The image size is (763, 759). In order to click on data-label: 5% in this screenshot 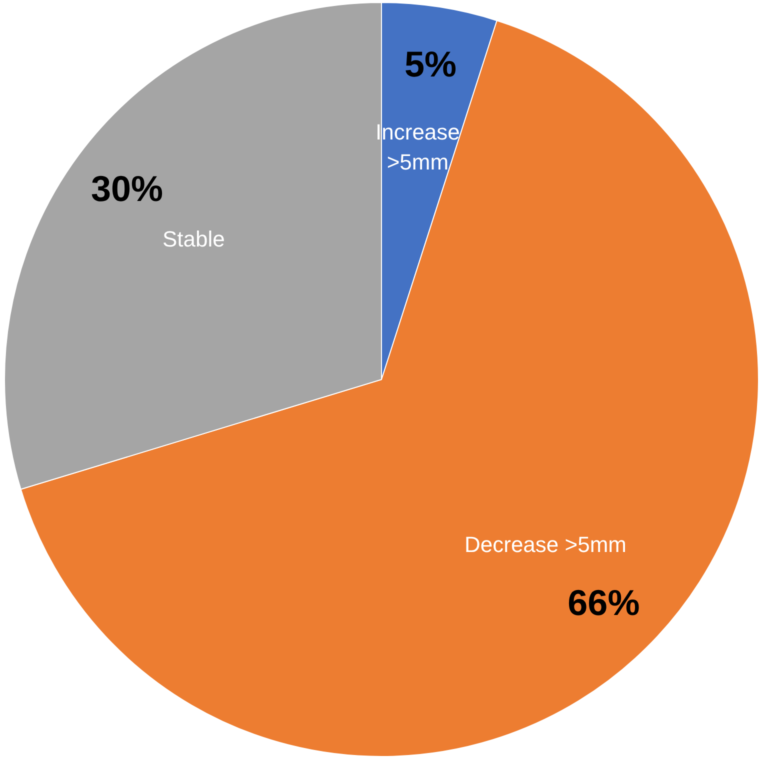, I will do `click(430, 64)`.